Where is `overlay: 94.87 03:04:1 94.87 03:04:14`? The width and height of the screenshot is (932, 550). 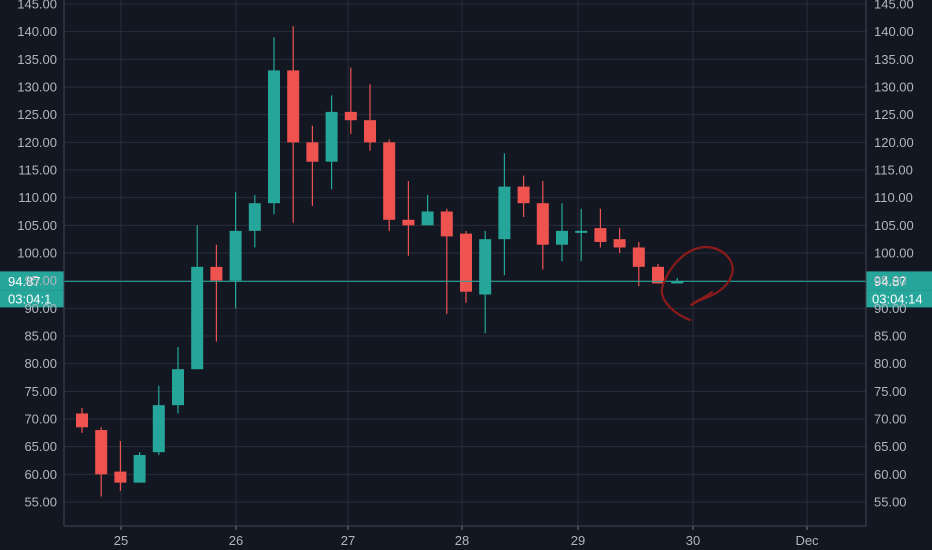
overlay: 94.87 03:04:1 94.87 03:04:14 is located at coordinates (466, 283).